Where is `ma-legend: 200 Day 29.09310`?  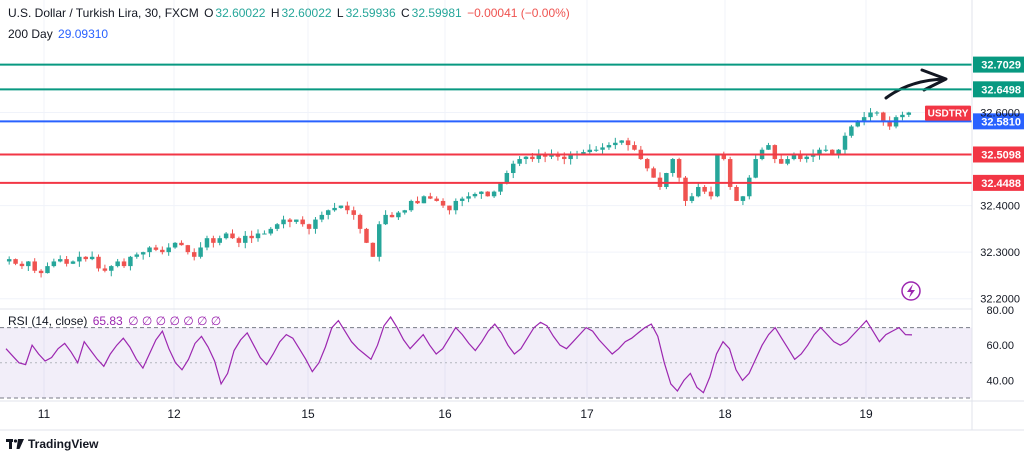 ma-legend: 200 Day 29.09310 is located at coordinates (59, 34).